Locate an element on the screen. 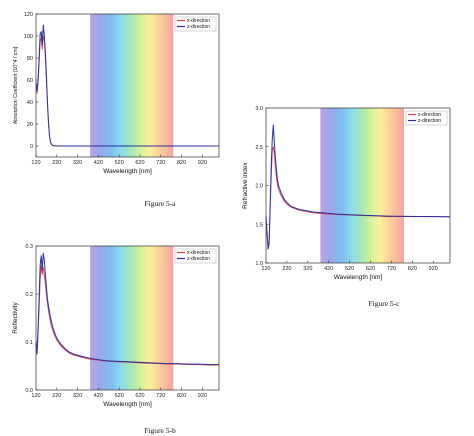  y-tick-label: 120 is located at coordinates (28, 15).